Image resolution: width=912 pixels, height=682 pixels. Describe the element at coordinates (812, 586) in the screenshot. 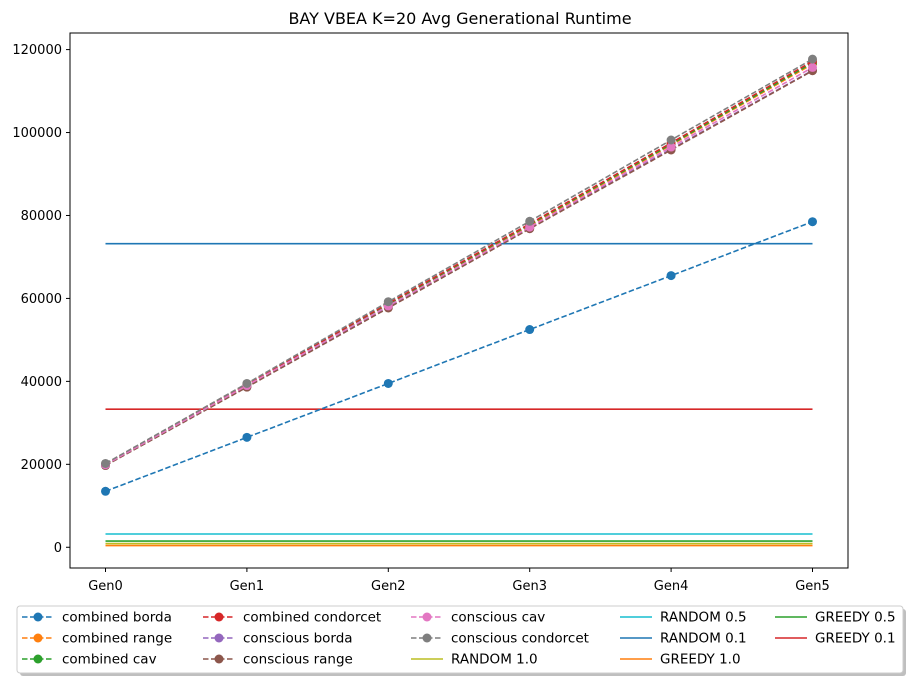

I see `x-tick-label: Gen5` at that location.